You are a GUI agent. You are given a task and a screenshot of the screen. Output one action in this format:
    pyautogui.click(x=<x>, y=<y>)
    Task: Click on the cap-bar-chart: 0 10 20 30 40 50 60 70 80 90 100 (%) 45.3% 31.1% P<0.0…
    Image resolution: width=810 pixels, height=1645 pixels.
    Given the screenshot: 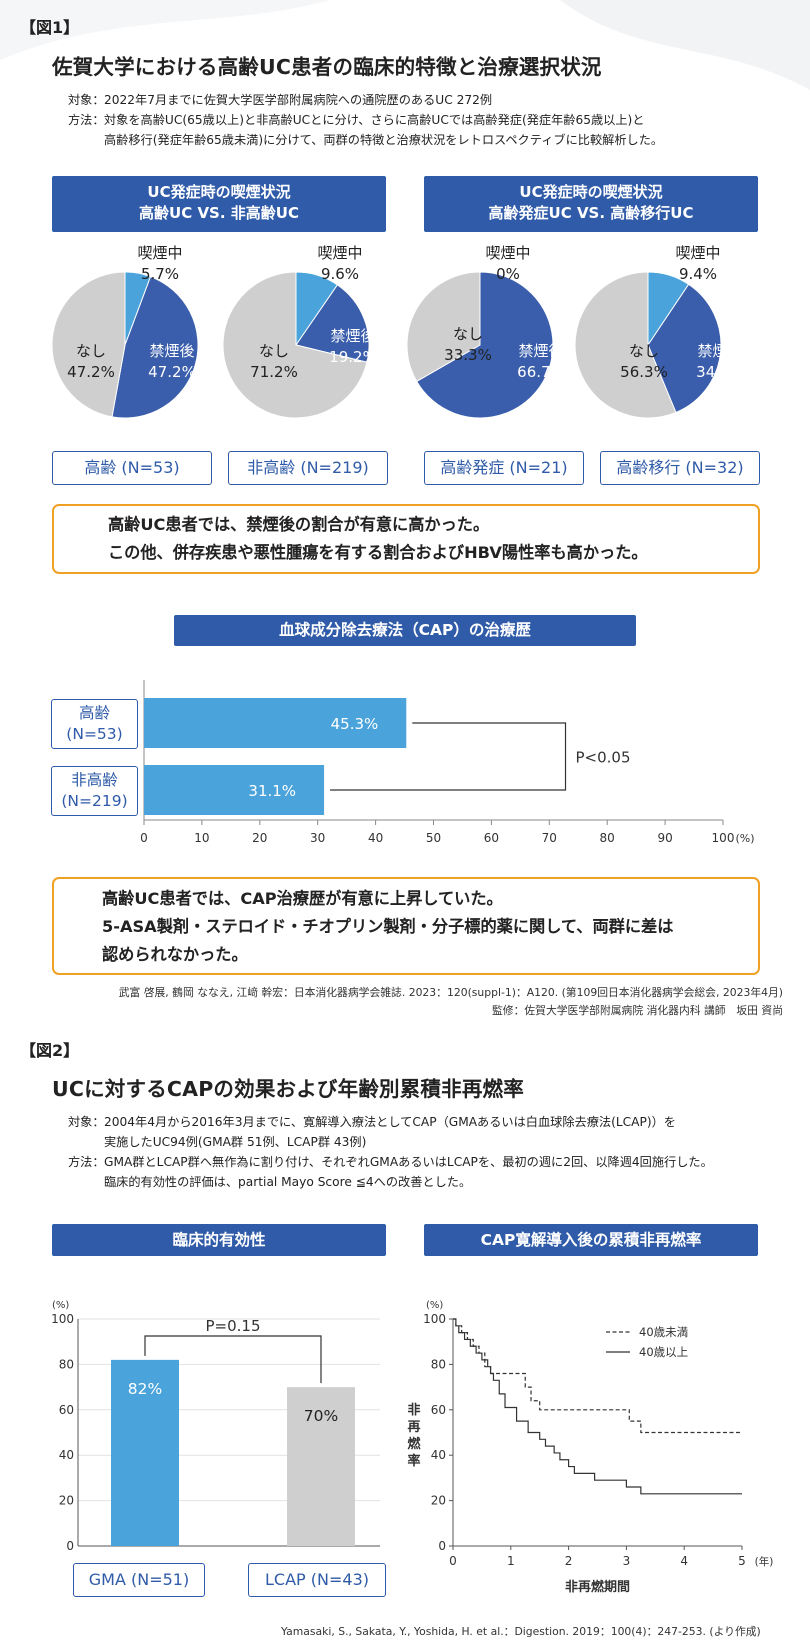 What is the action you would take?
    pyautogui.click(x=447, y=762)
    